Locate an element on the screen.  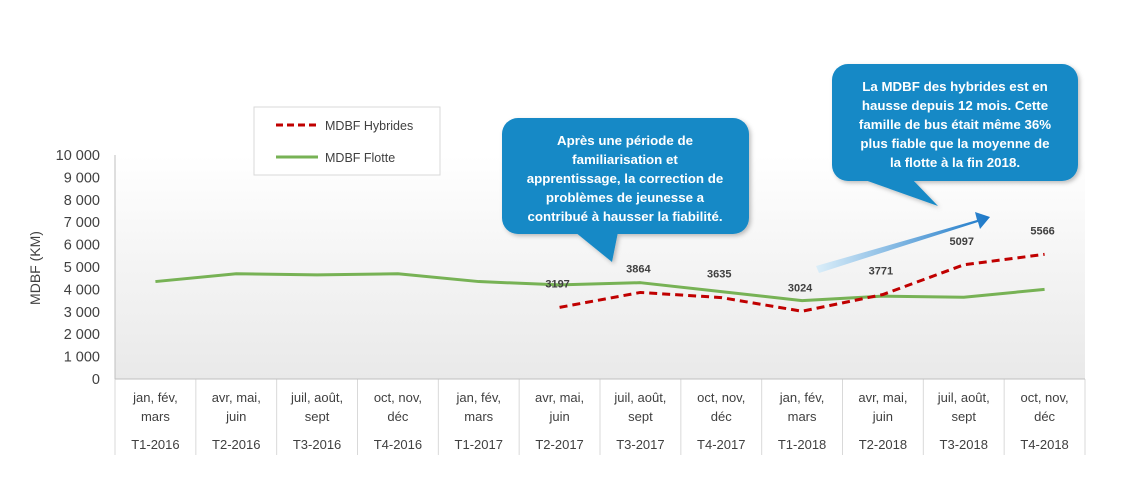
x-group-label: T4-2017 is located at coordinates (721, 444).